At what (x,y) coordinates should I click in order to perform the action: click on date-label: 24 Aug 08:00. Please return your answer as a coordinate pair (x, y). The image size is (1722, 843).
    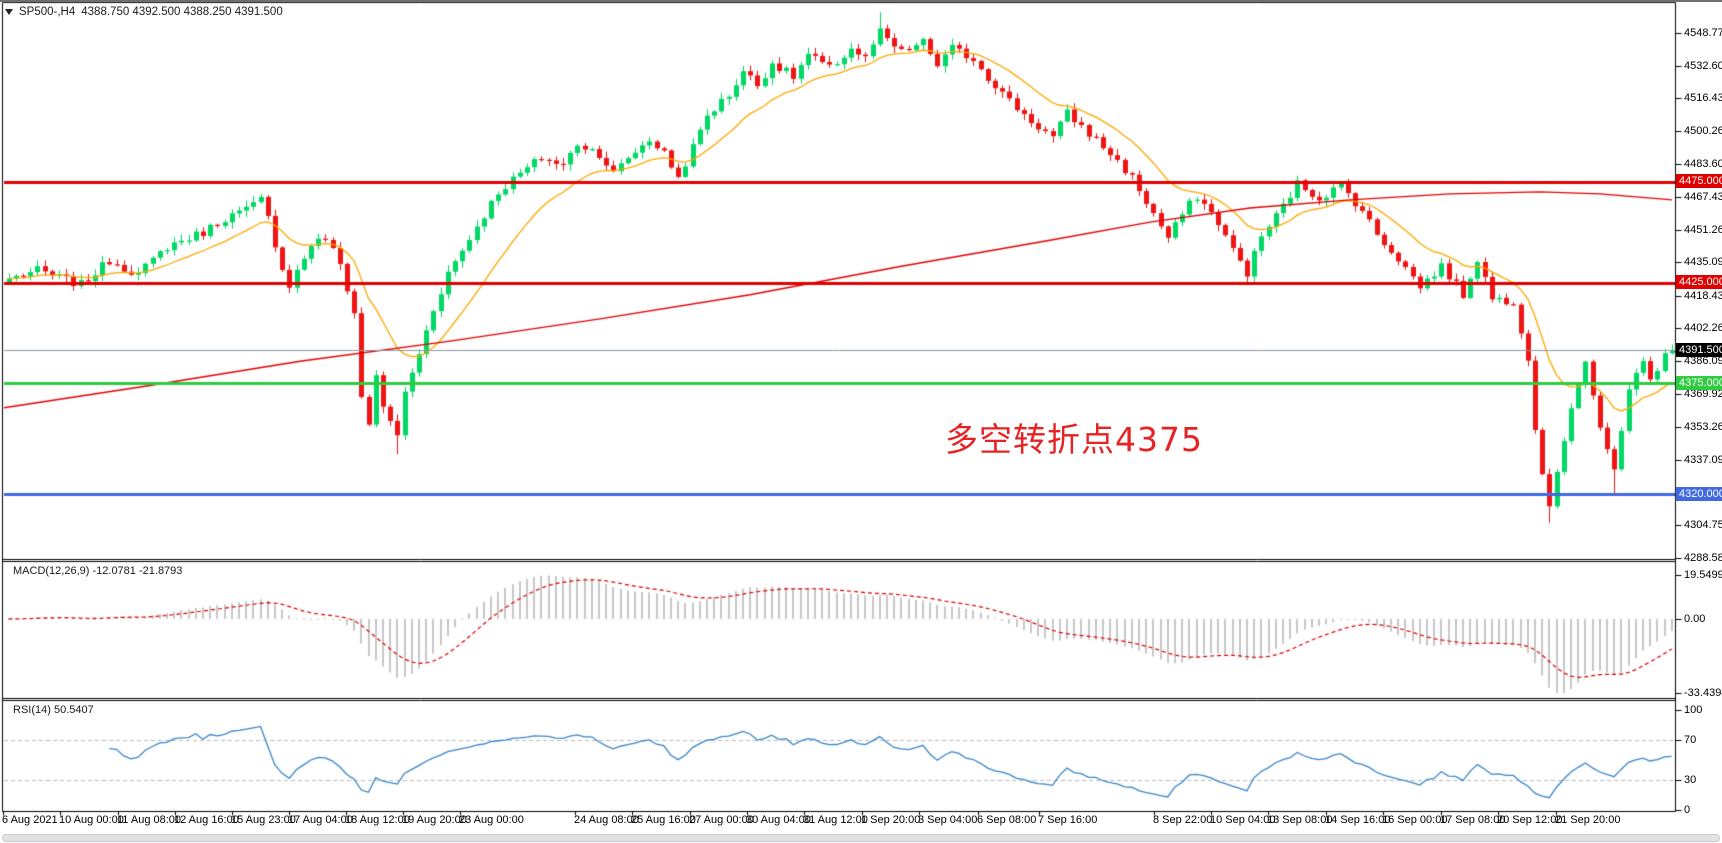
    Looking at the image, I should click on (606, 820).